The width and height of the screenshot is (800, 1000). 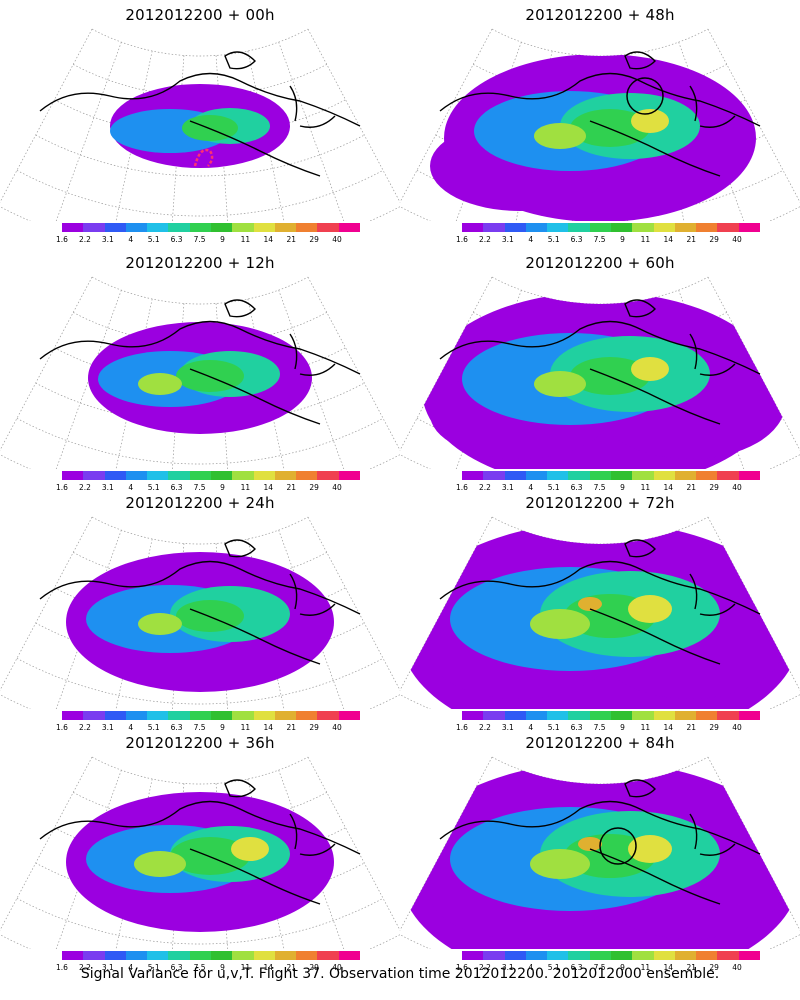 What do you see at coordinates (462, 487) in the screenshot?
I see `colorbar-tick-label: 1.6` at bounding box center [462, 487].